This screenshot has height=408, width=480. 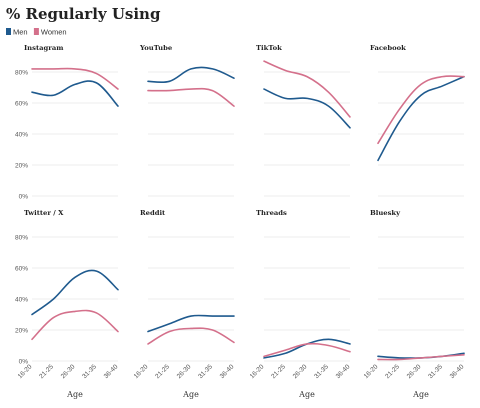 What do you see at coordinates (75, 325) in the screenshot?
I see `series-line-twitter-x-women` at bounding box center [75, 325].